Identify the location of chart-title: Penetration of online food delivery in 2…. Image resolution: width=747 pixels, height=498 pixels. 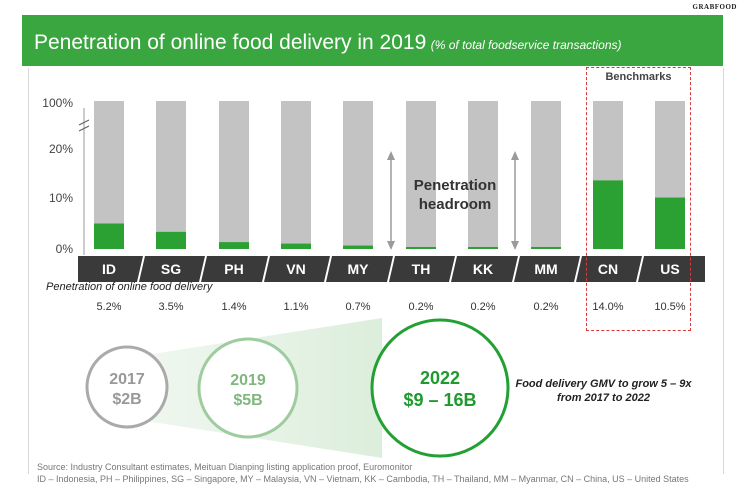
(230, 42).